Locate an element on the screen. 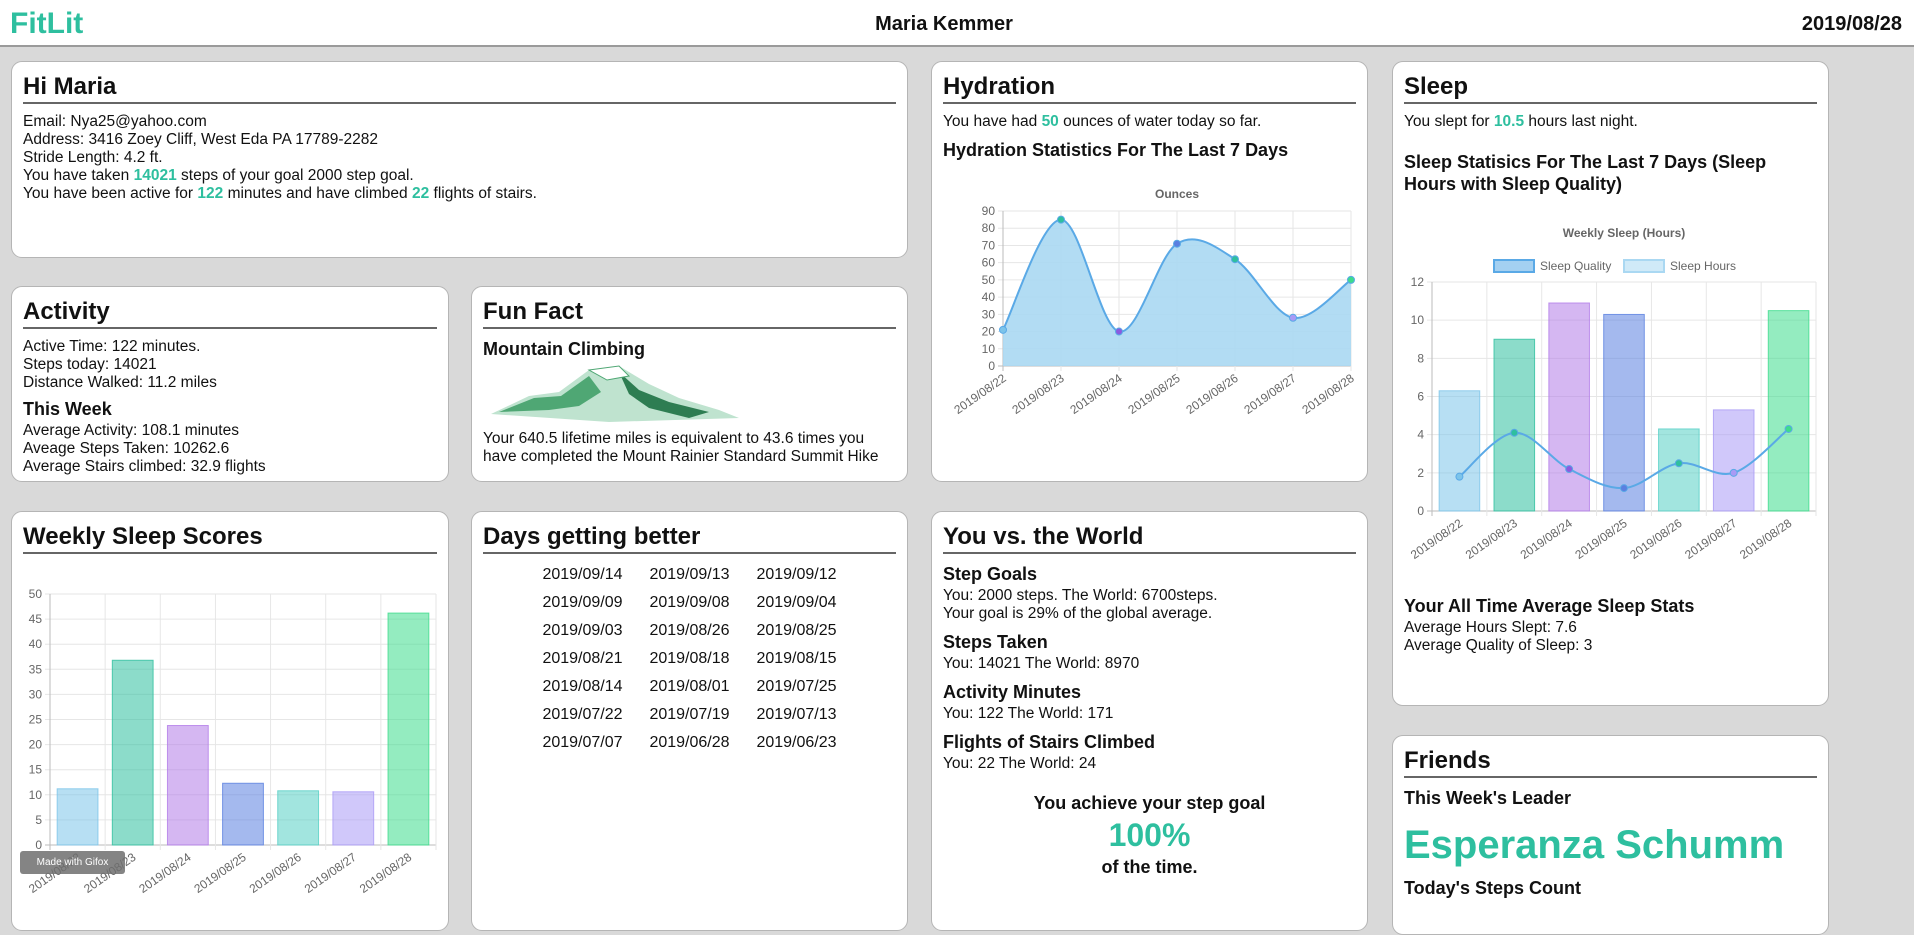  text: You have had is located at coordinates (990, 121).